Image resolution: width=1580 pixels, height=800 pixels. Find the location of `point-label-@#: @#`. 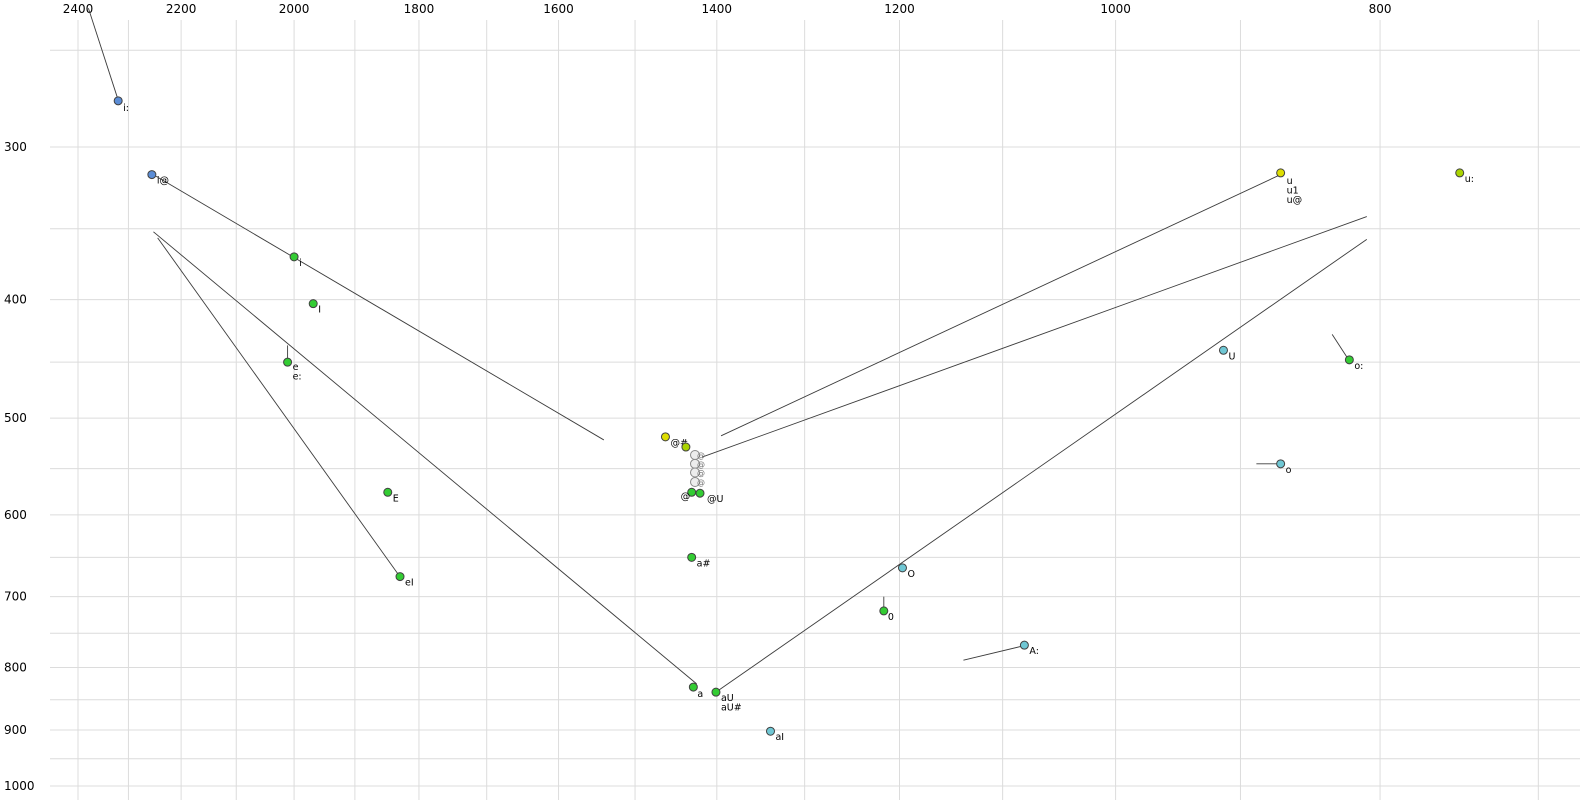

point-label-@#: @# is located at coordinates (679, 443).